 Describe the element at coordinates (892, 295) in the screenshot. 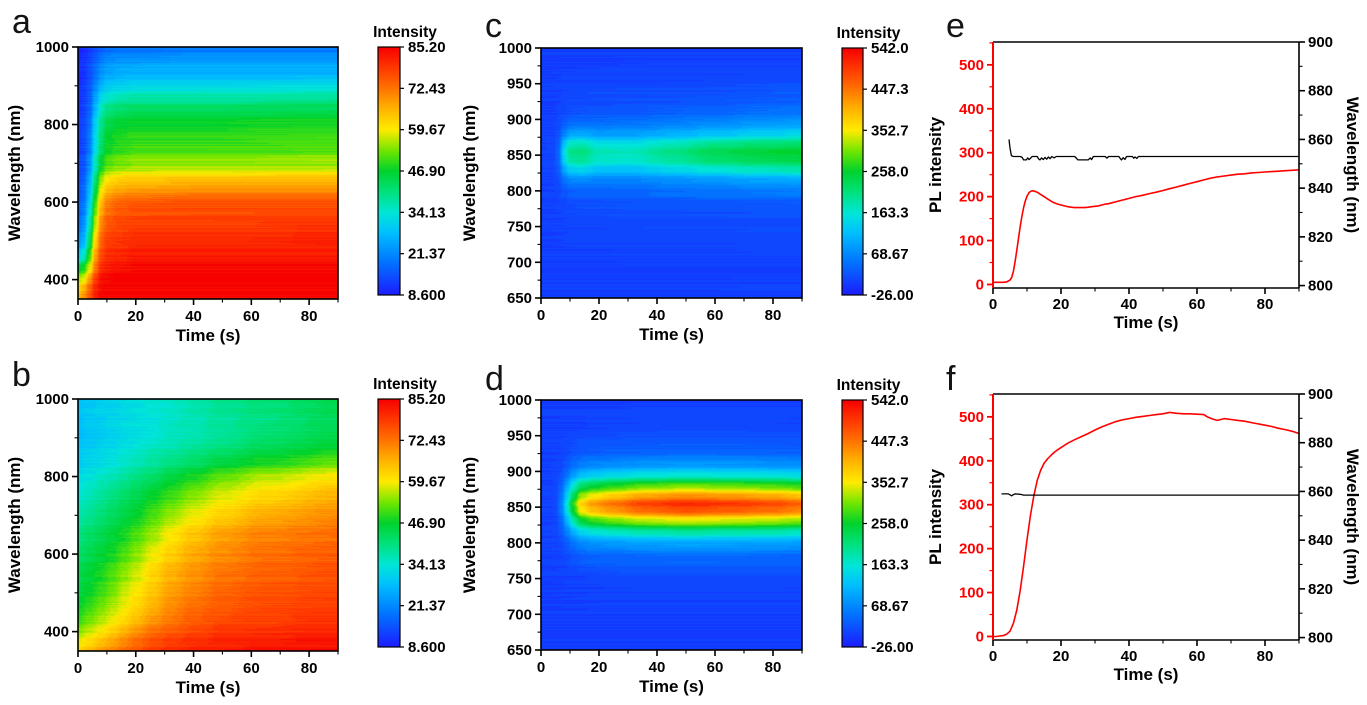

I see `colorbar-tick-label: -26.00` at that location.